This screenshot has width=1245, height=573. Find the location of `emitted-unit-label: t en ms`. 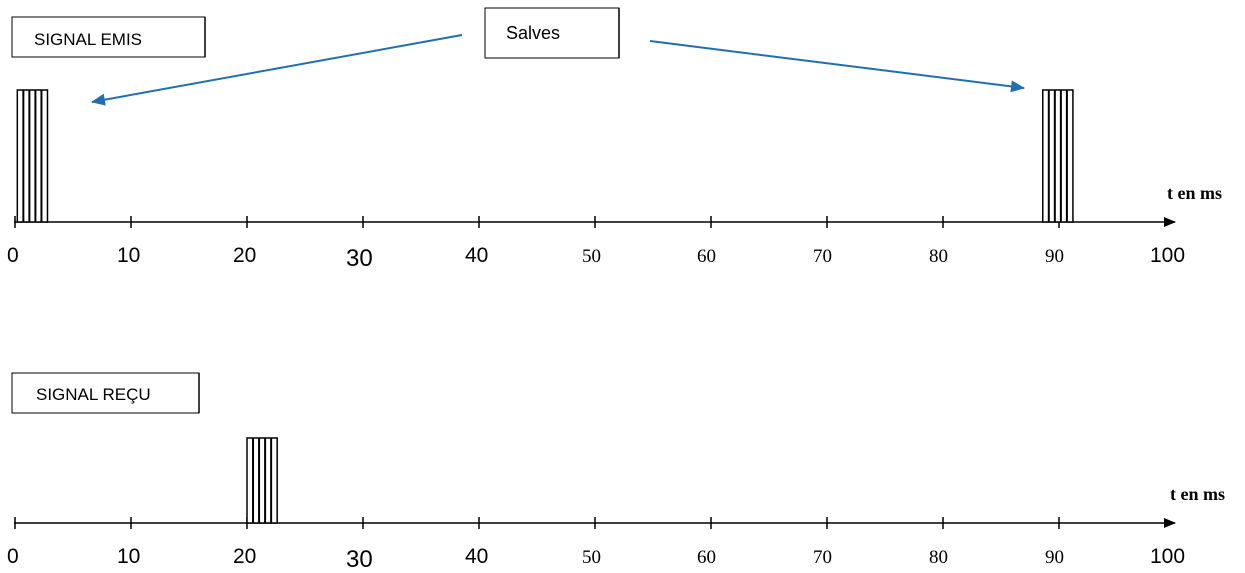

emitted-unit-label: t en ms is located at coordinates (1194, 193).